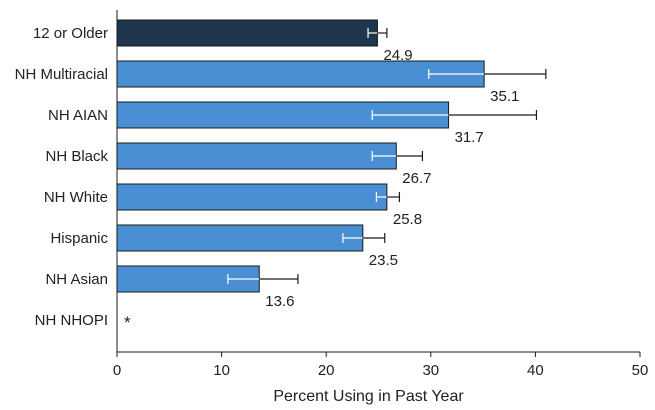  What do you see at coordinates (117, 370) in the screenshot?
I see `x-tick-label: 0` at bounding box center [117, 370].